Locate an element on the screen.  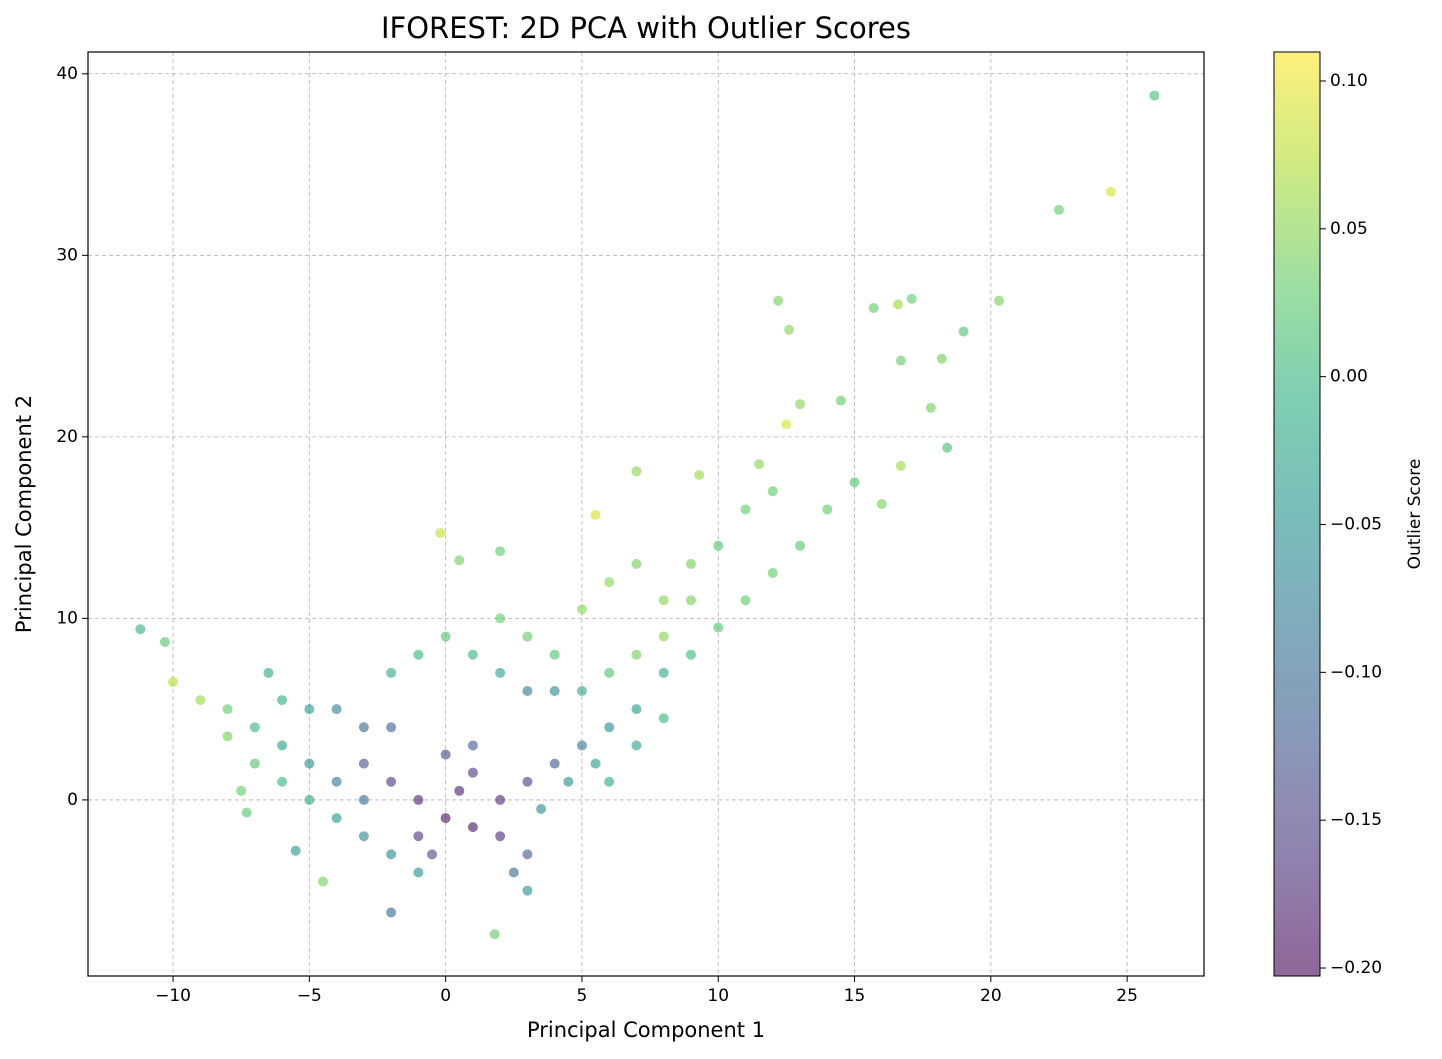
colorbar-tick-label: −0.05 is located at coordinates (1356, 524).